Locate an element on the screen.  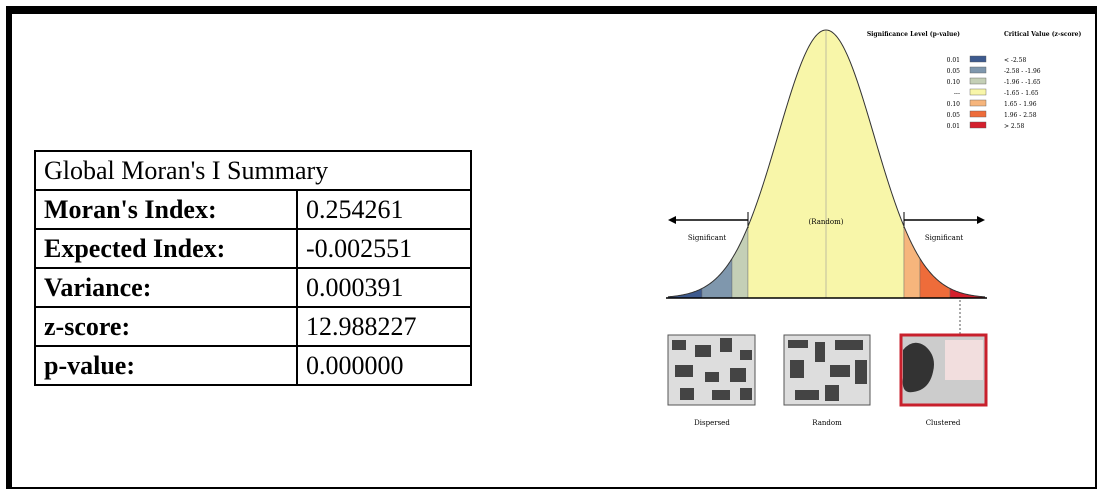
pattern-dispersed is located at coordinates (711, 370).